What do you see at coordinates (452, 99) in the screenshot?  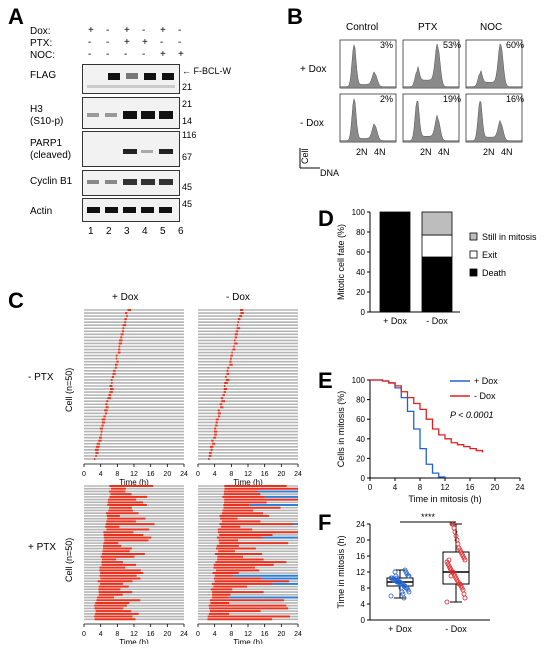 I see `pct-ptx-minus: 19%` at bounding box center [452, 99].